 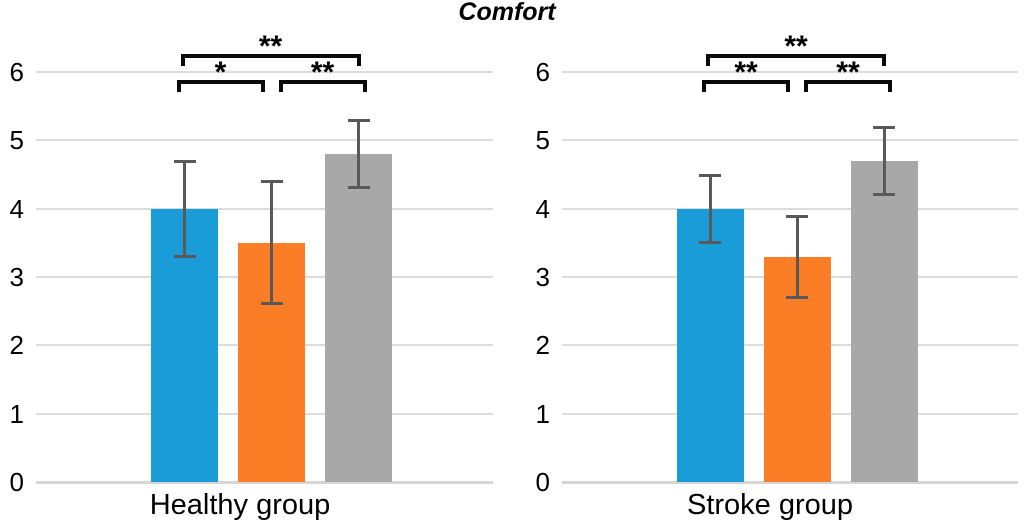 I want to click on significance-label-0-1: **, so click(x=746, y=72).